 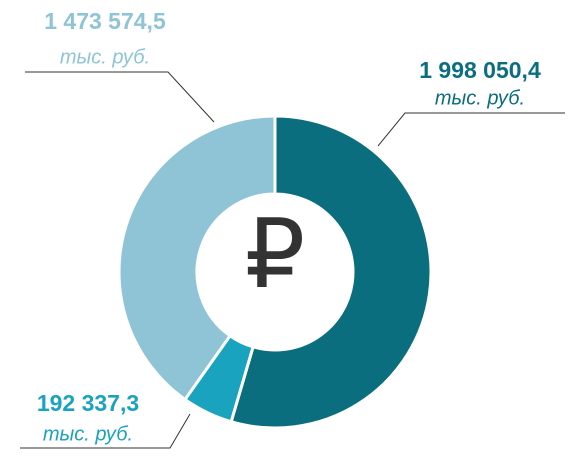 What do you see at coordinates (275, 255) in the screenshot?
I see `center-symbol: ₽` at bounding box center [275, 255].